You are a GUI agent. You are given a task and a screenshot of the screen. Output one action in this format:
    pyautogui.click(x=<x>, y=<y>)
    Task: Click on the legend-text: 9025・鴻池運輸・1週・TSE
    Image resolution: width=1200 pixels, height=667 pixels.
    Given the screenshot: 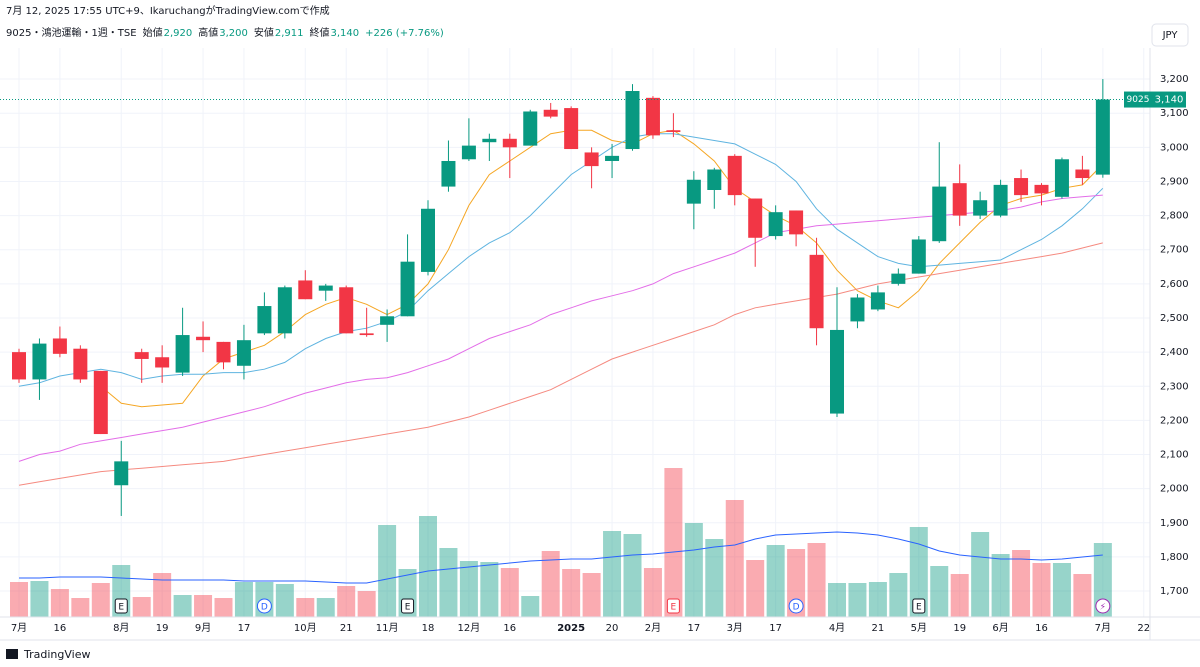 What is the action you would take?
    pyautogui.click(x=71, y=32)
    